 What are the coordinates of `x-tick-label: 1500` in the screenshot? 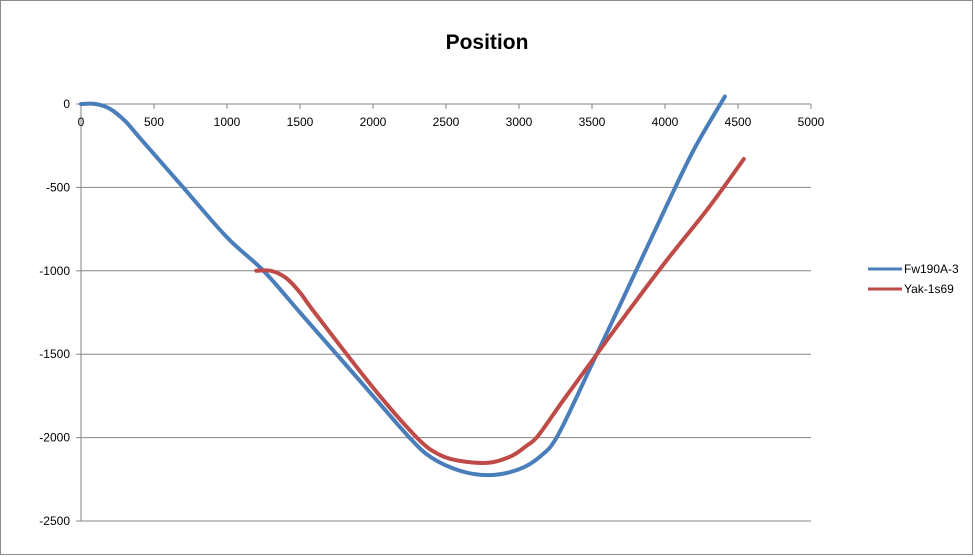 It's located at (300, 122).